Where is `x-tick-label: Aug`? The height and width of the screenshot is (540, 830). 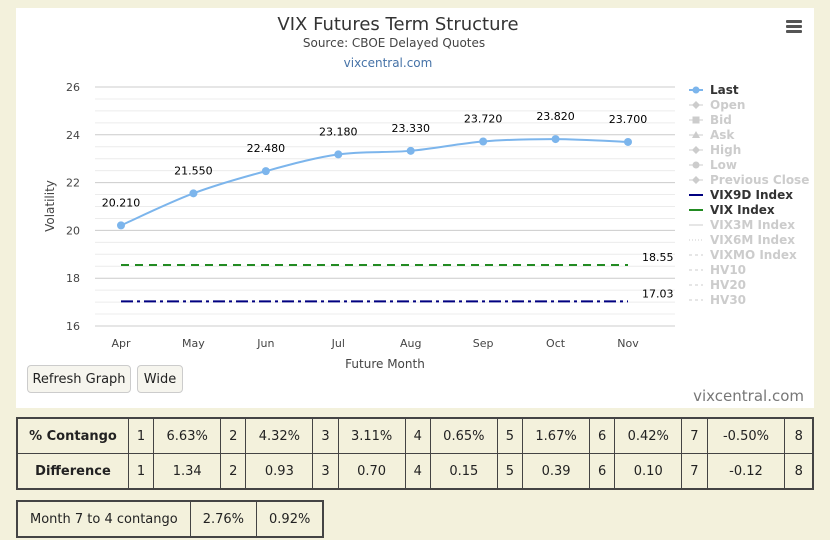 x-tick-label: Aug is located at coordinates (410, 343).